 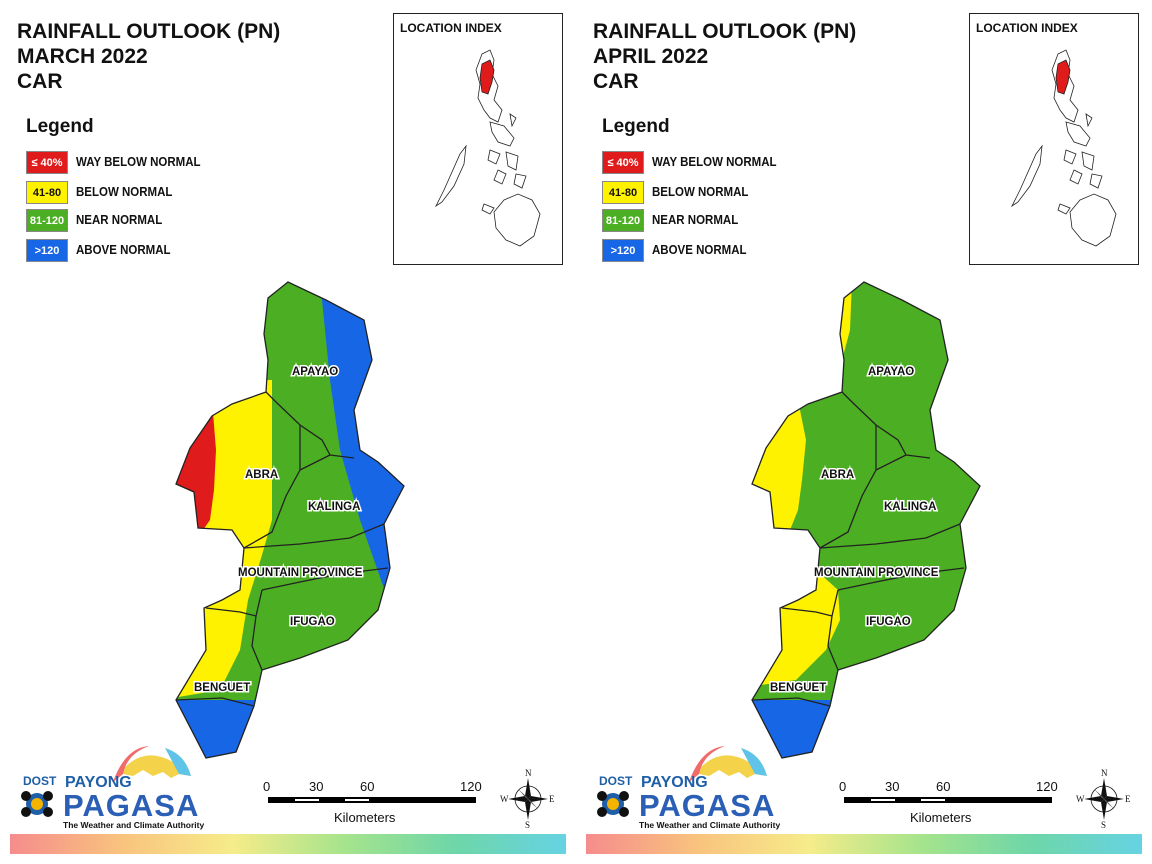 I want to click on title-line-2: MARCH 2022, so click(x=82, y=56).